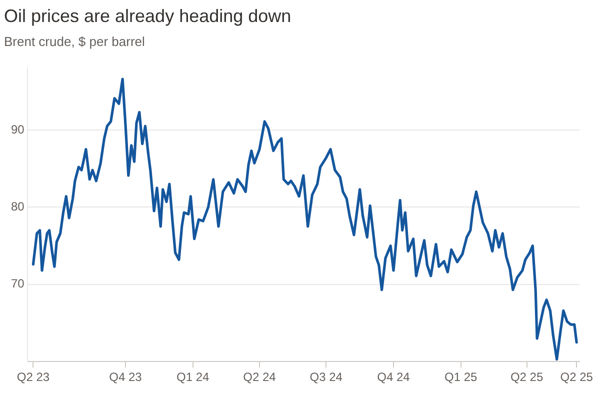 The height and width of the screenshot is (400, 600). Describe the element at coordinates (17, 206) in the screenshot. I see `y-tick-label: 80` at that location.